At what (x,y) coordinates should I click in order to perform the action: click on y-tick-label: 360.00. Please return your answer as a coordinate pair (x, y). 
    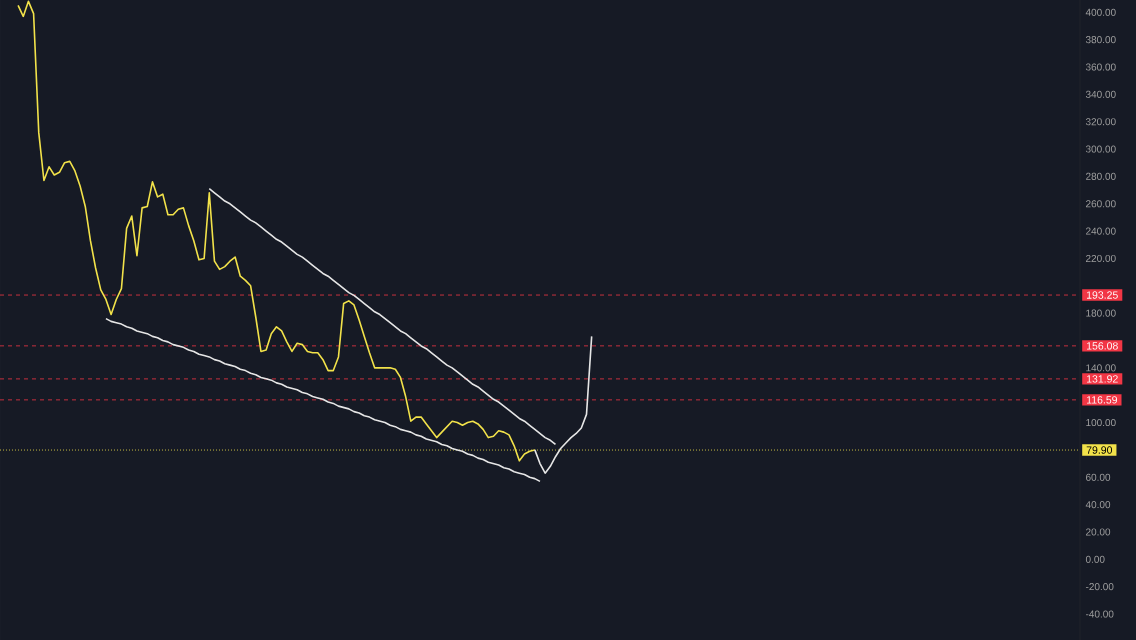
    Looking at the image, I should click on (1100, 67).